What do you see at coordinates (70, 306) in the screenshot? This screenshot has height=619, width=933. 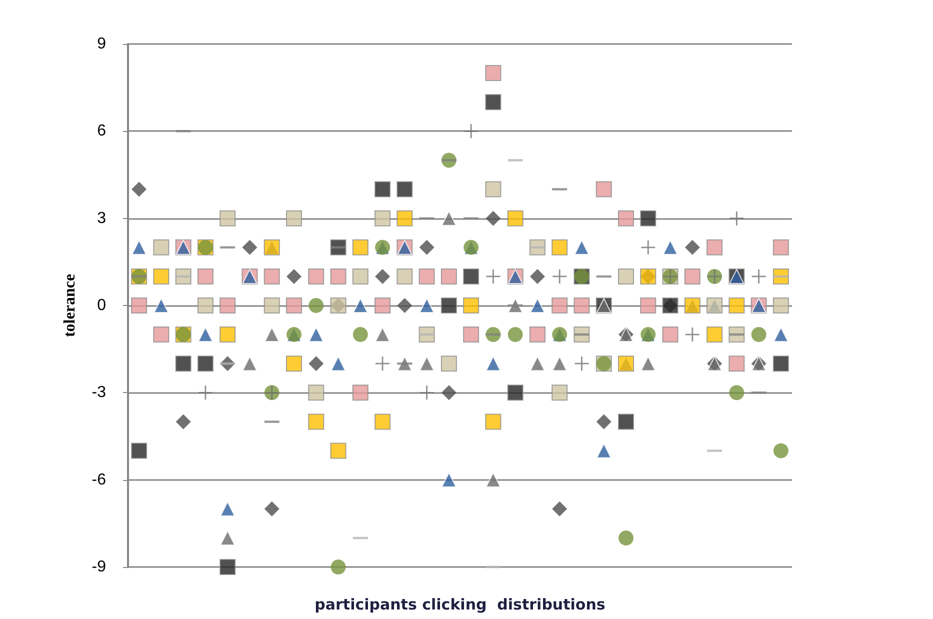 I see `y-axis-title: tolerance` at bounding box center [70, 306].